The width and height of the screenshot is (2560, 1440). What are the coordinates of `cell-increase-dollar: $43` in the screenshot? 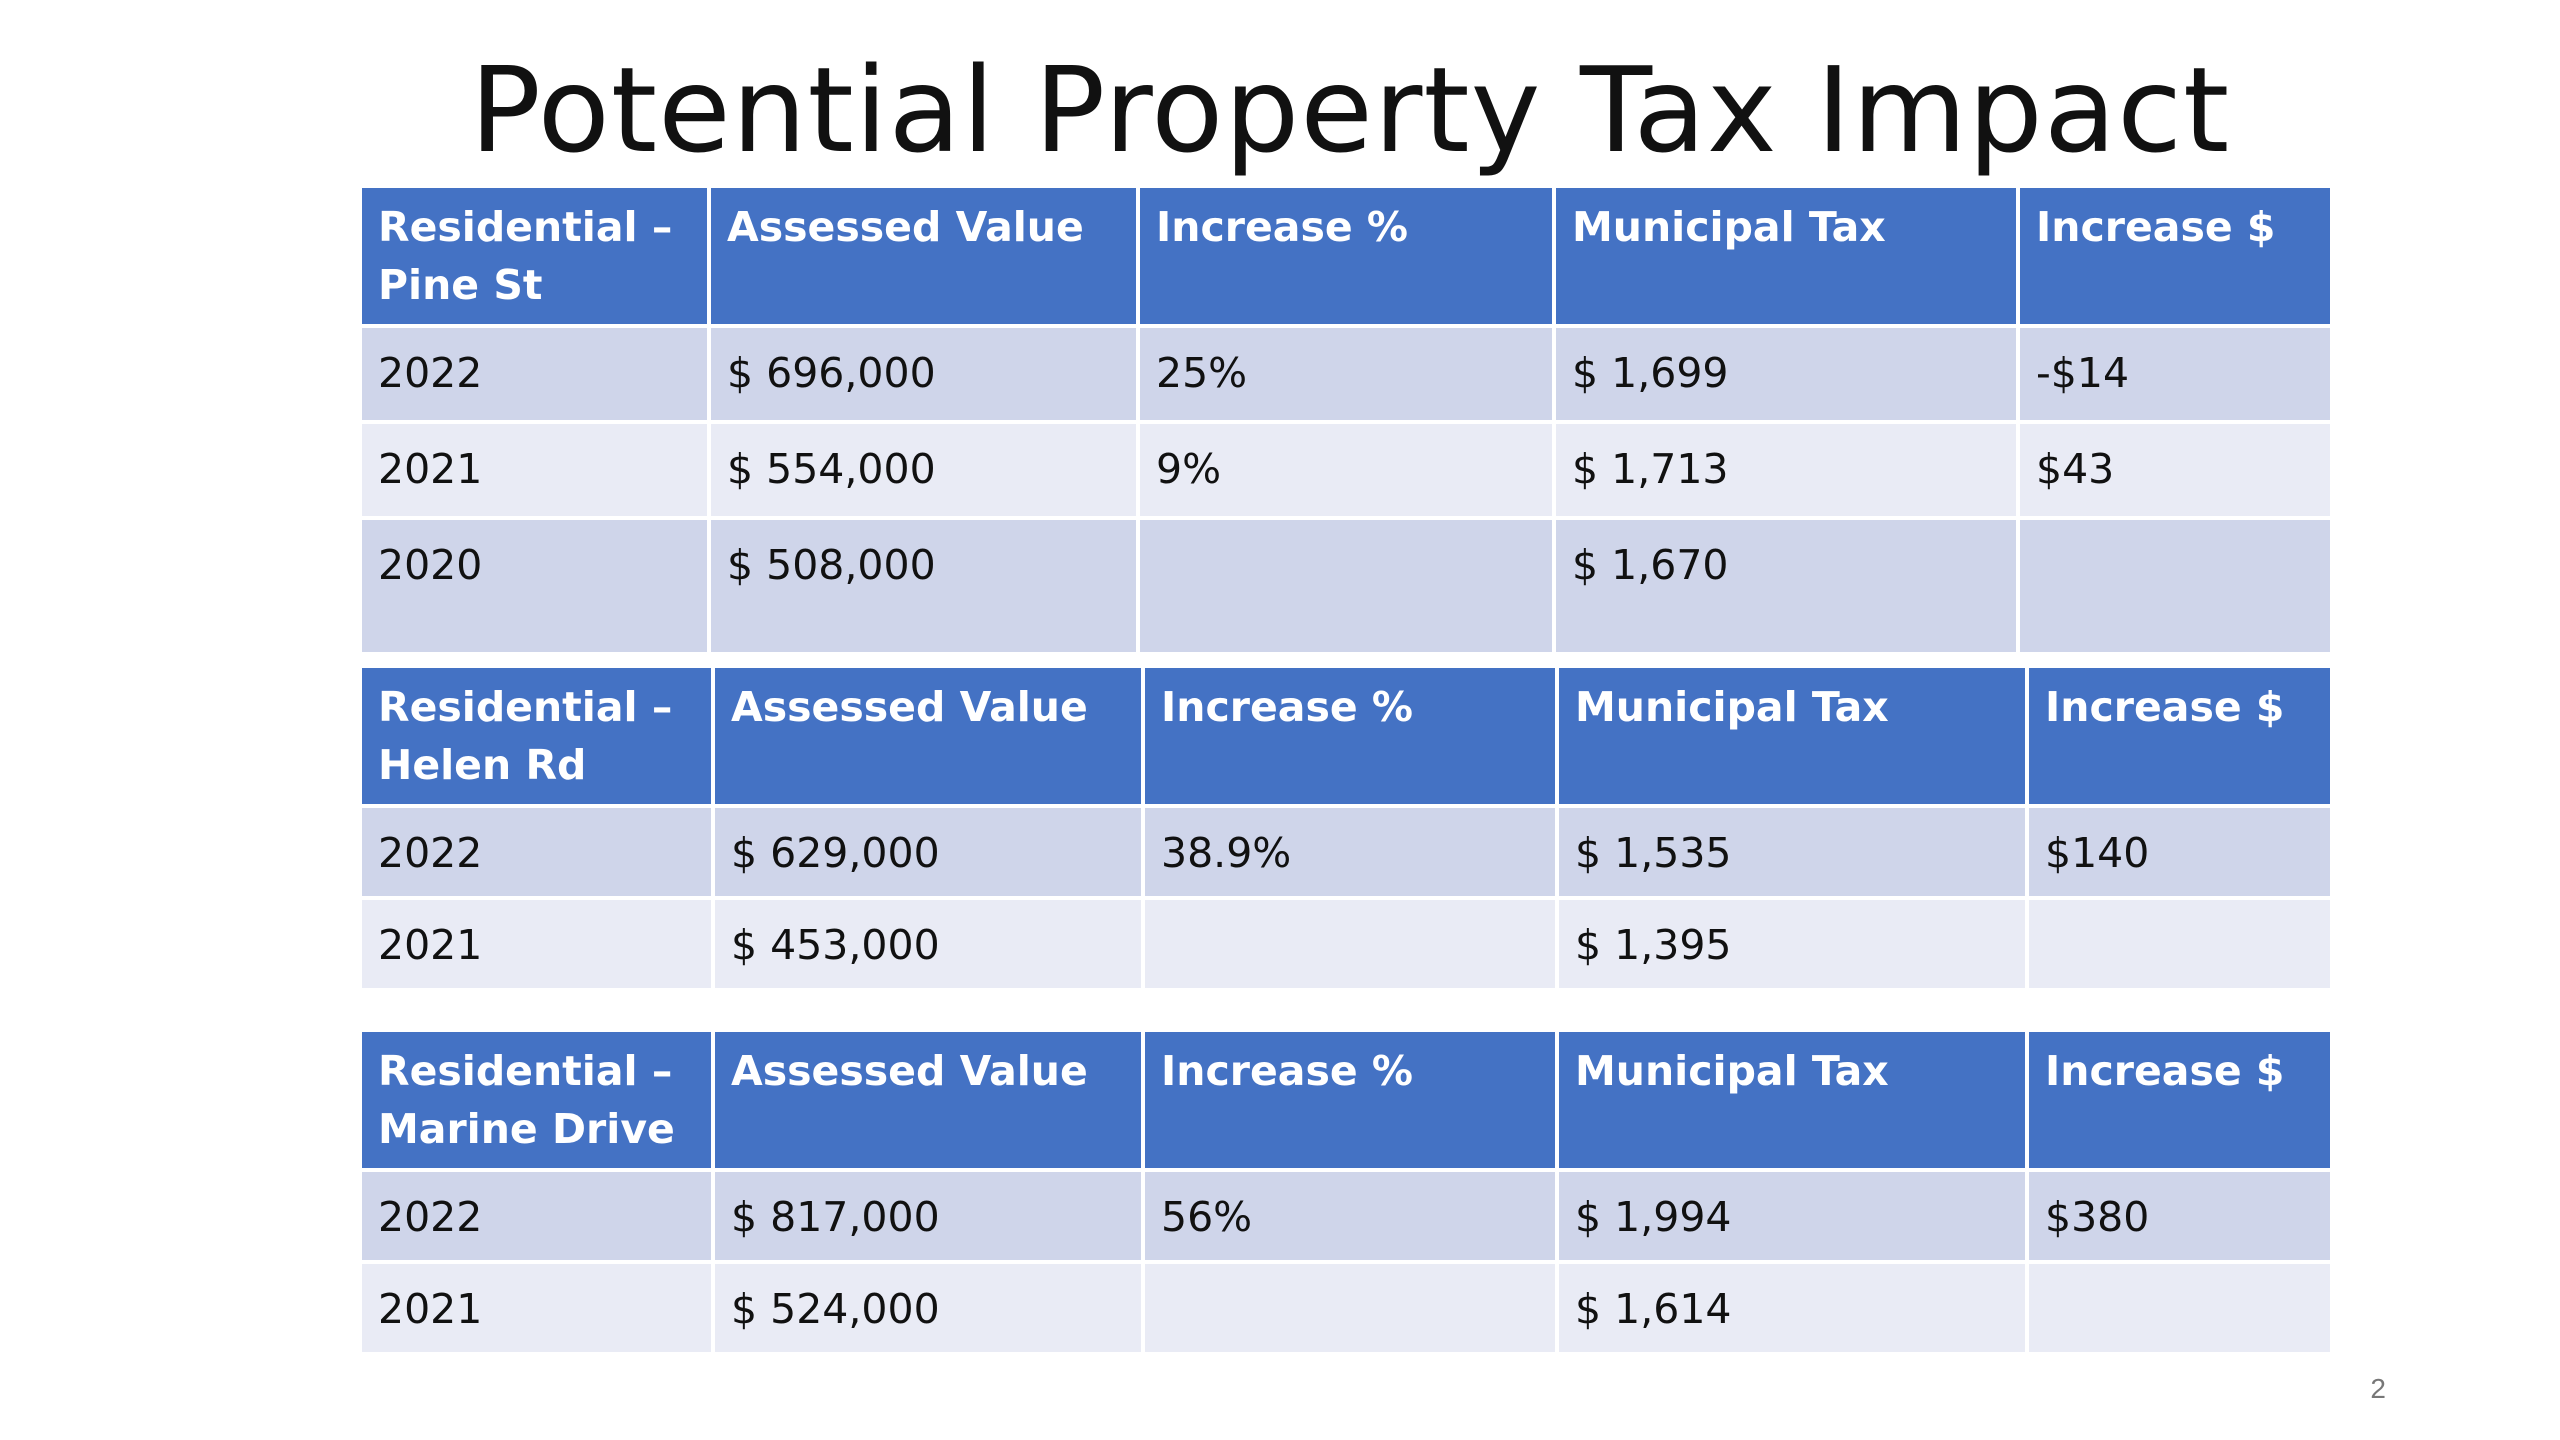 It's located at (2175, 470).